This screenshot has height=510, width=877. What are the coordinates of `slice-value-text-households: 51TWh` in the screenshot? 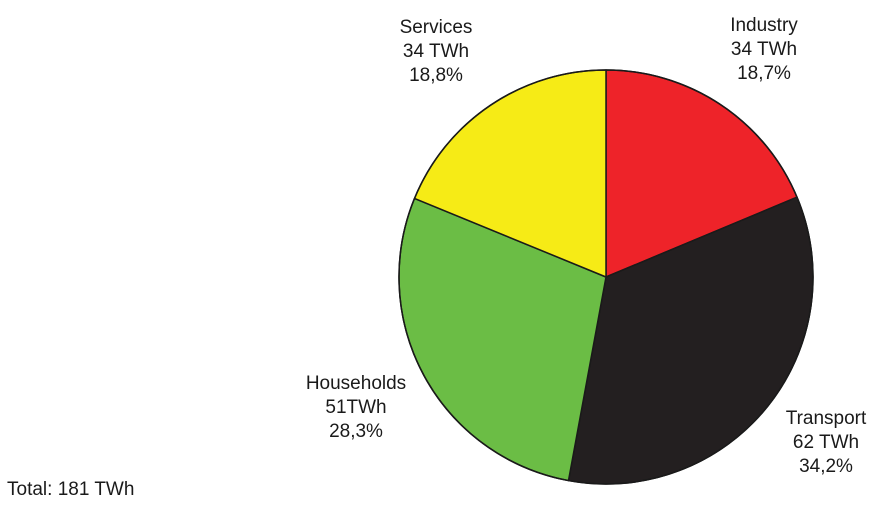 It's located at (355, 407).